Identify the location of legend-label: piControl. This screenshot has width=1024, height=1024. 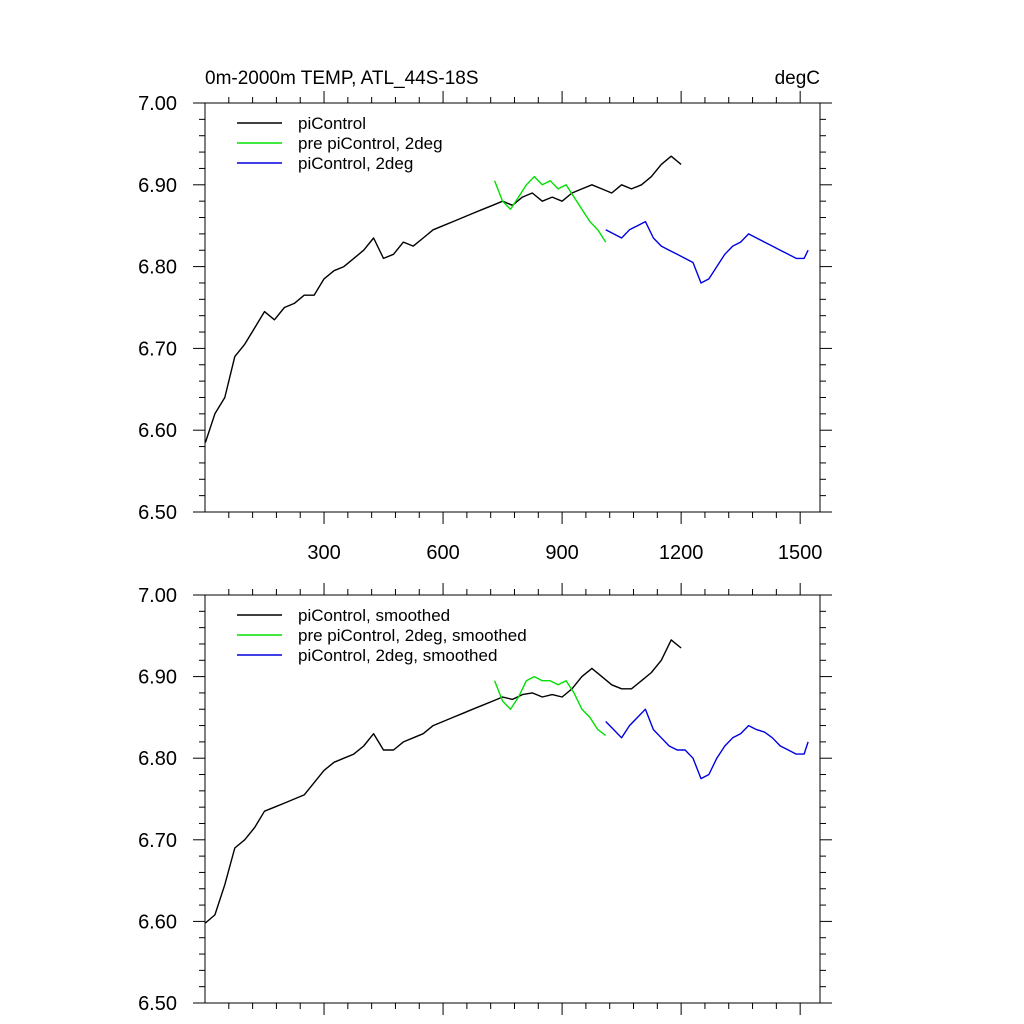
(332, 123).